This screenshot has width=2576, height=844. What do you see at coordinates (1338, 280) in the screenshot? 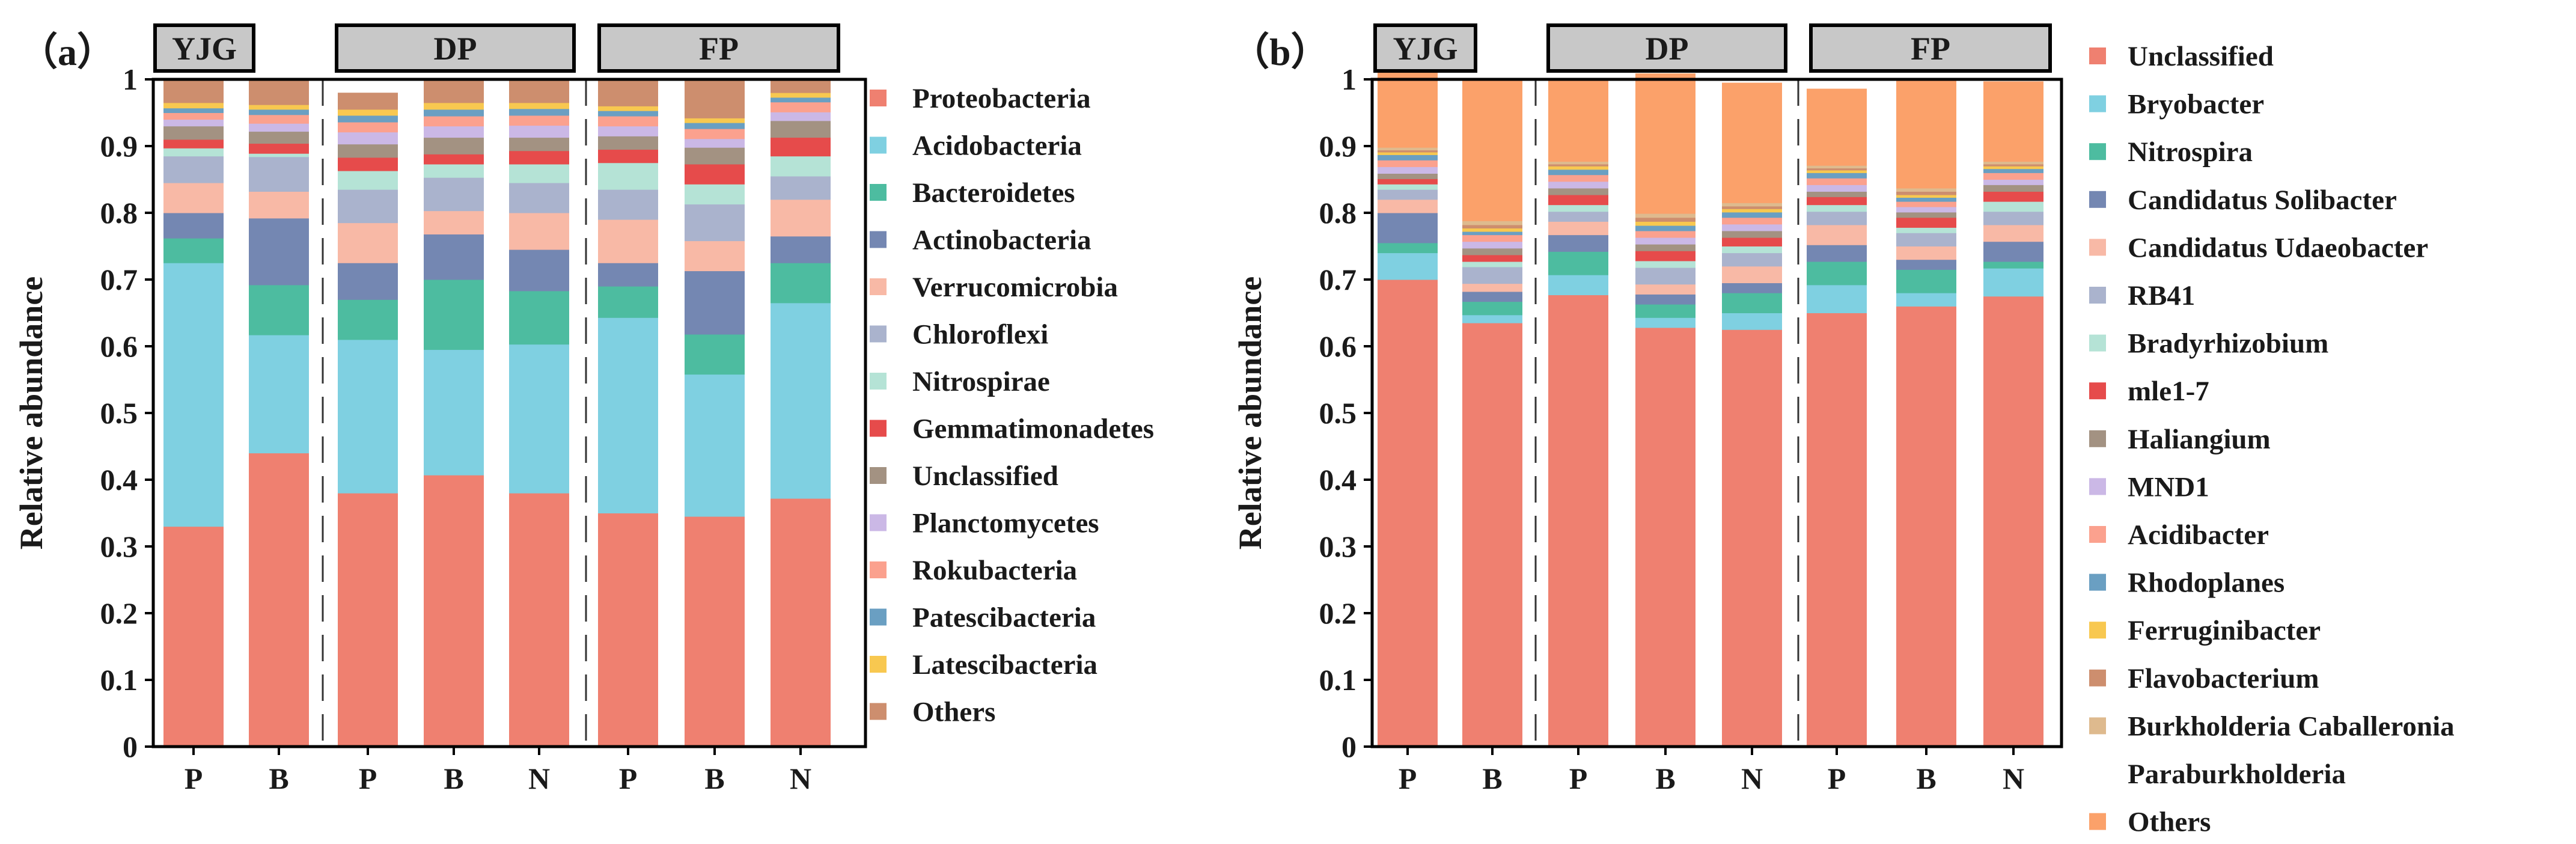
I see `y-tick-label: 0.7` at bounding box center [1338, 280].